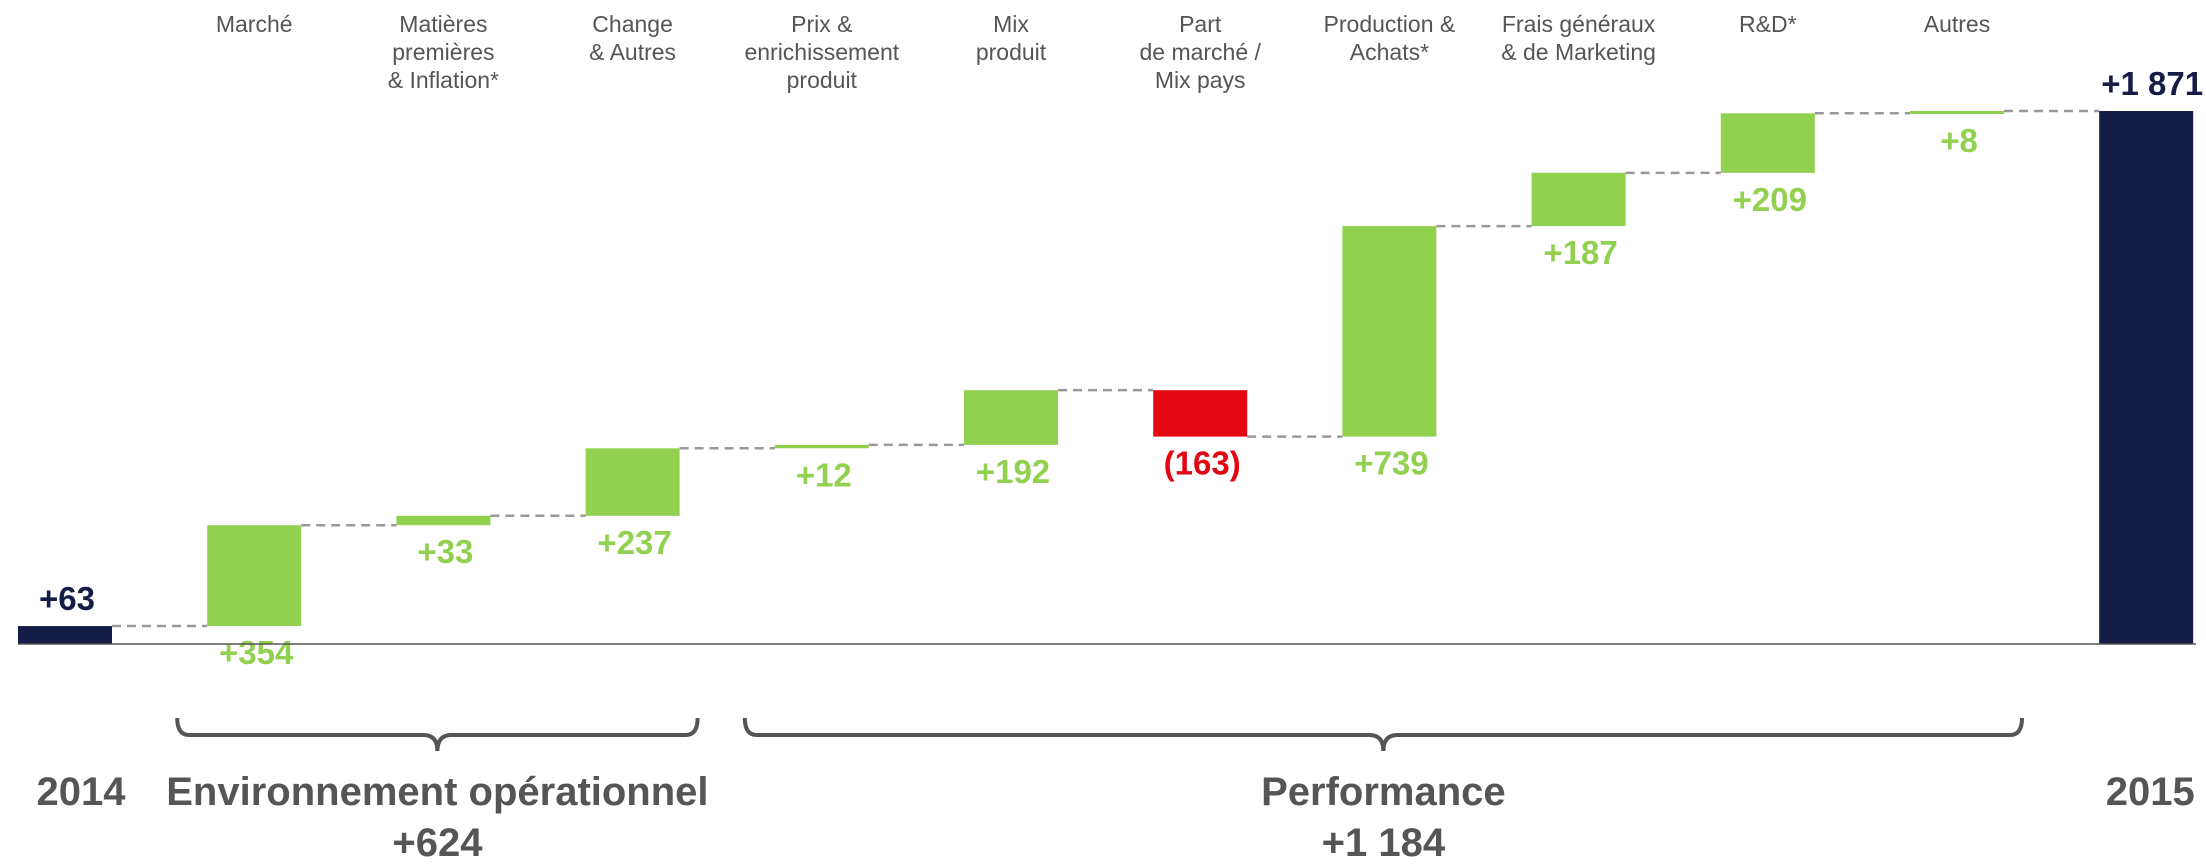 This screenshot has width=2206, height=867. What do you see at coordinates (1391, 463) in the screenshot?
I see `value-label: +739` at bounding box center [1391, 463].